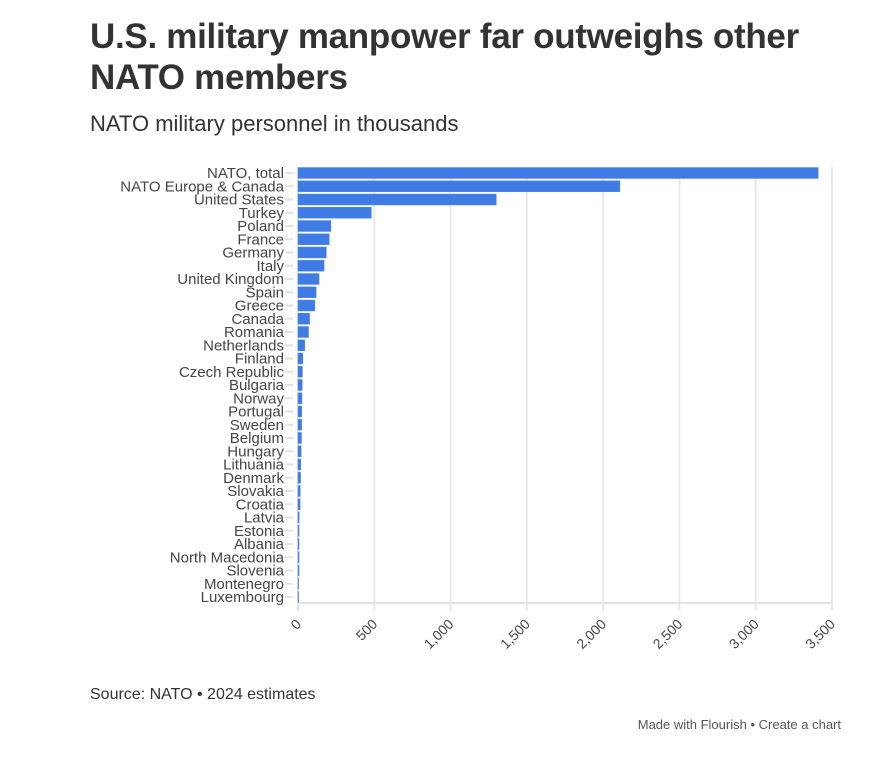  Describe the element at coordinates (259, 306) in the screenshot. I see `y-category-label: Greece` at that location.